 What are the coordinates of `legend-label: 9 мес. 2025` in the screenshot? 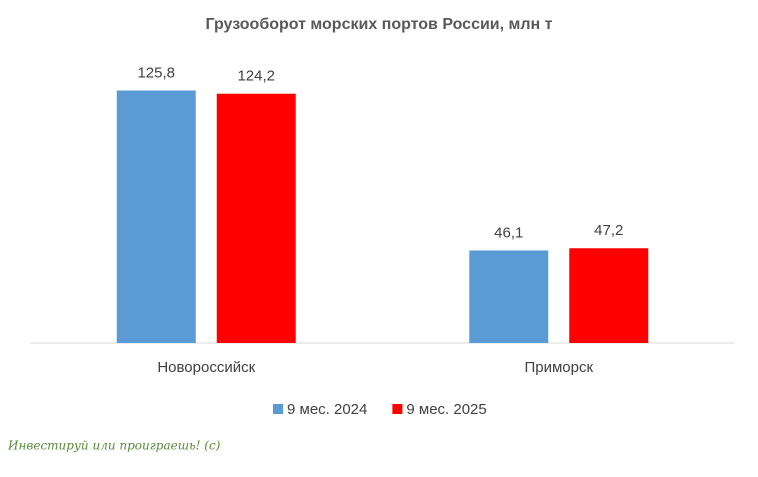 It's located at (446, 409).